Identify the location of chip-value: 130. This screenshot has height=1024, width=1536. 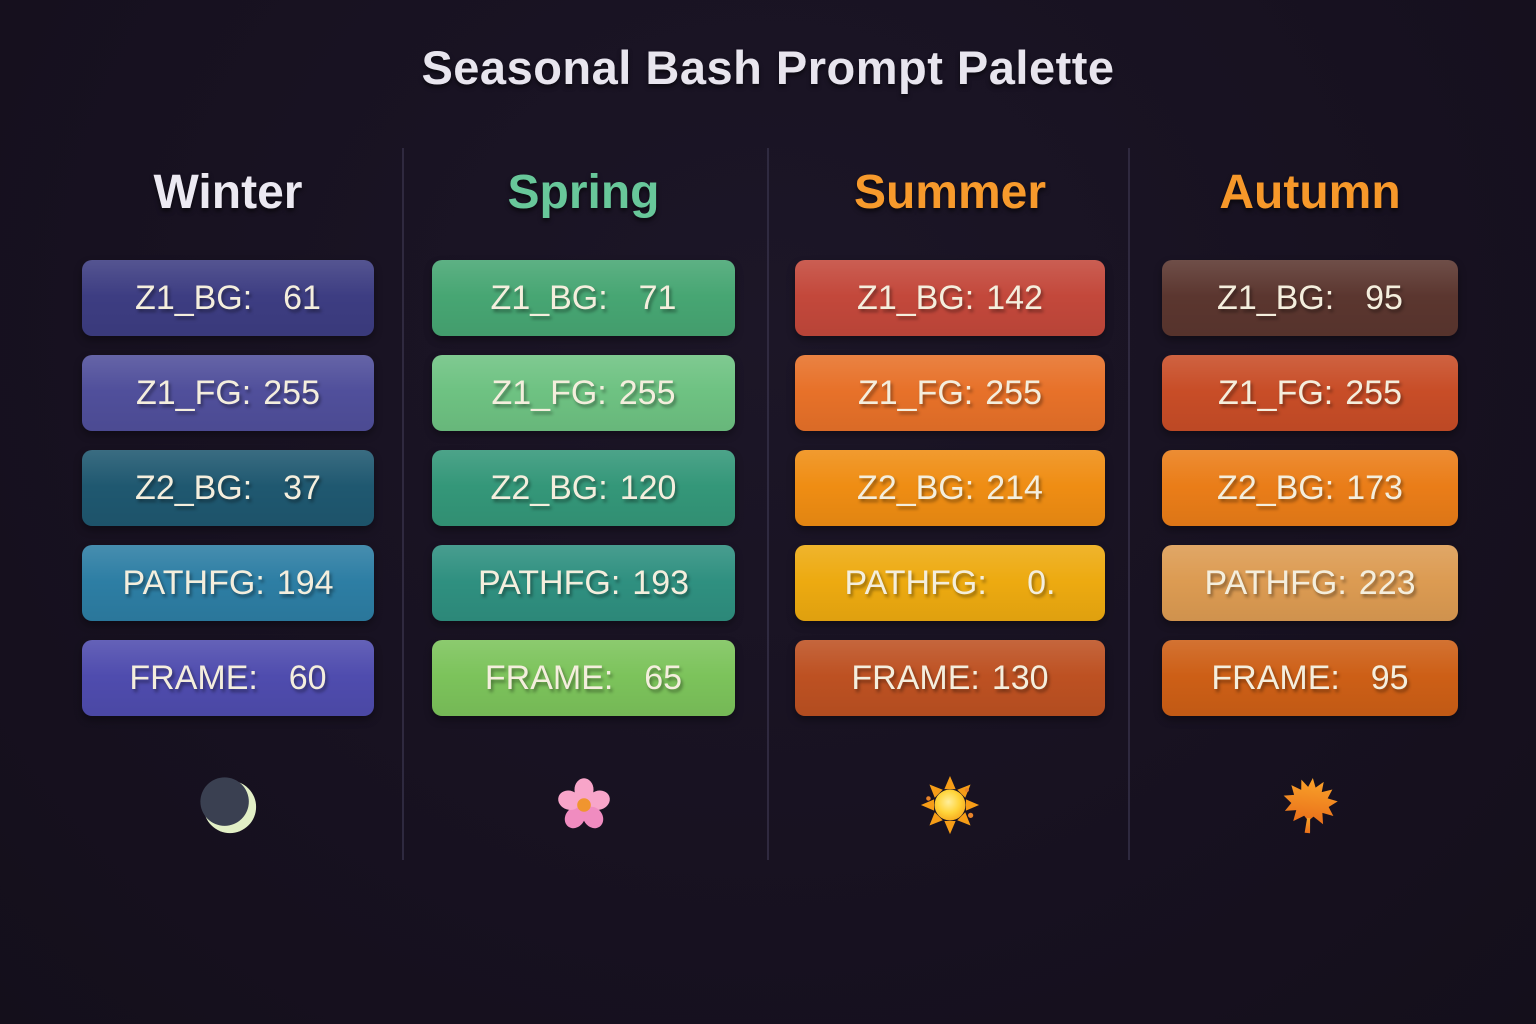
(1020, 677).